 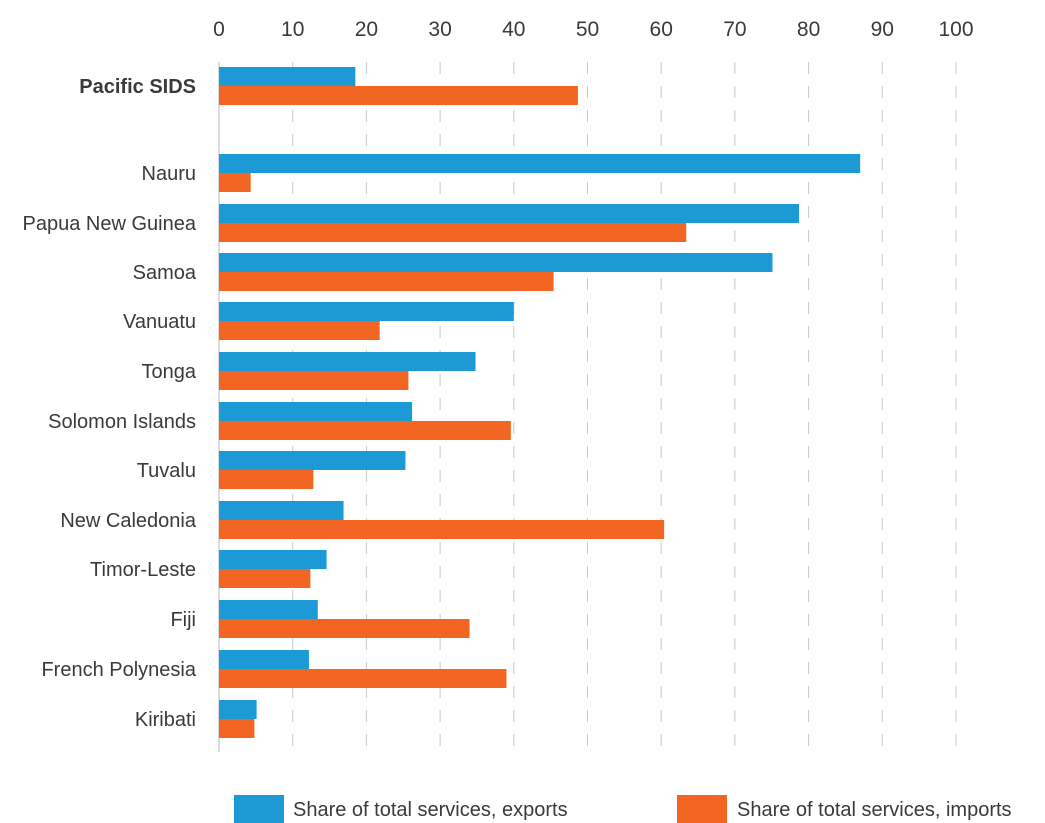 What do you see at coordinates (661, 29) in the screenshot?
I see `x-tick-label: 60` at bounding box center [661, 29].